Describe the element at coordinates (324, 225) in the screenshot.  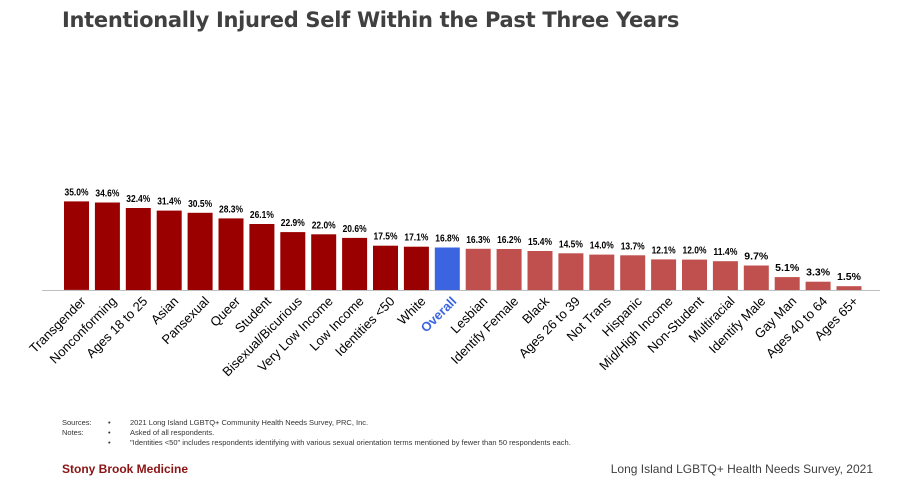
I see `data-label: 22.0%` at that location.